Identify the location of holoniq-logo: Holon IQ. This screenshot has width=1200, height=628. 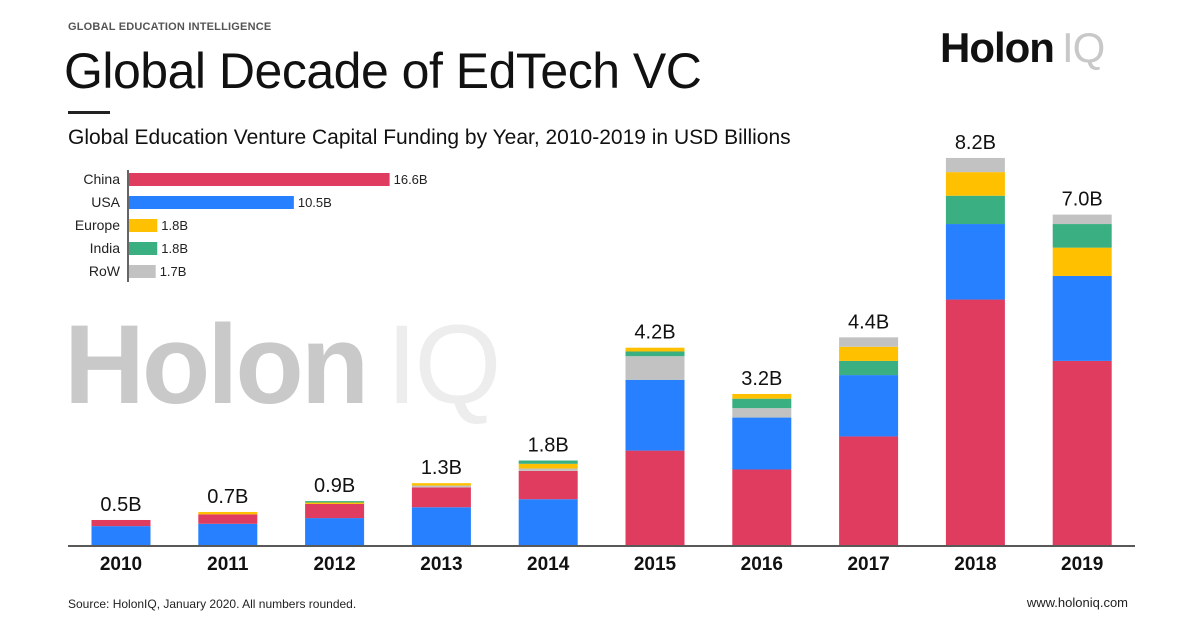
(1022, 48).